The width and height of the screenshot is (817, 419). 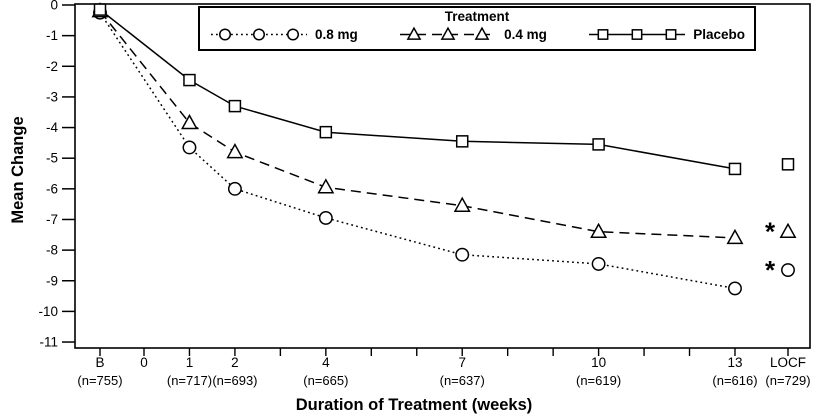 I want to click on x-tick-label: 1, so click(x=190, y=362).